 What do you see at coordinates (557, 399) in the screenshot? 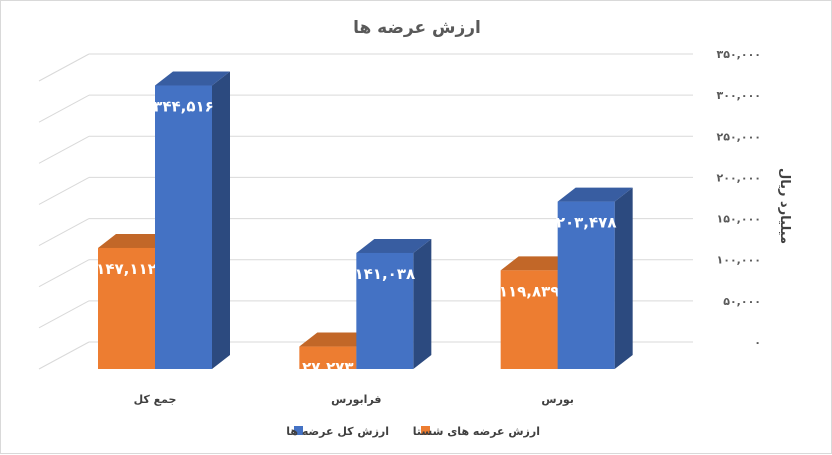
I see `x-tick-label: بورس` at bounding box center [557, 399].